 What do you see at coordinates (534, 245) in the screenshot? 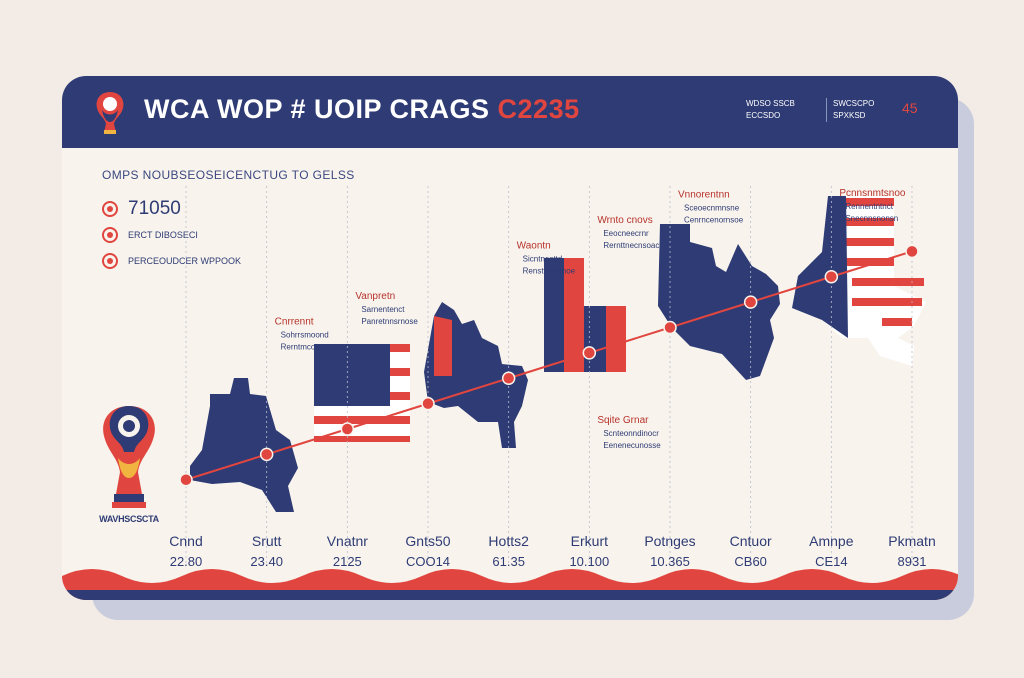
I see `annotation-title: Waontn` at bounding box center [534, 245].